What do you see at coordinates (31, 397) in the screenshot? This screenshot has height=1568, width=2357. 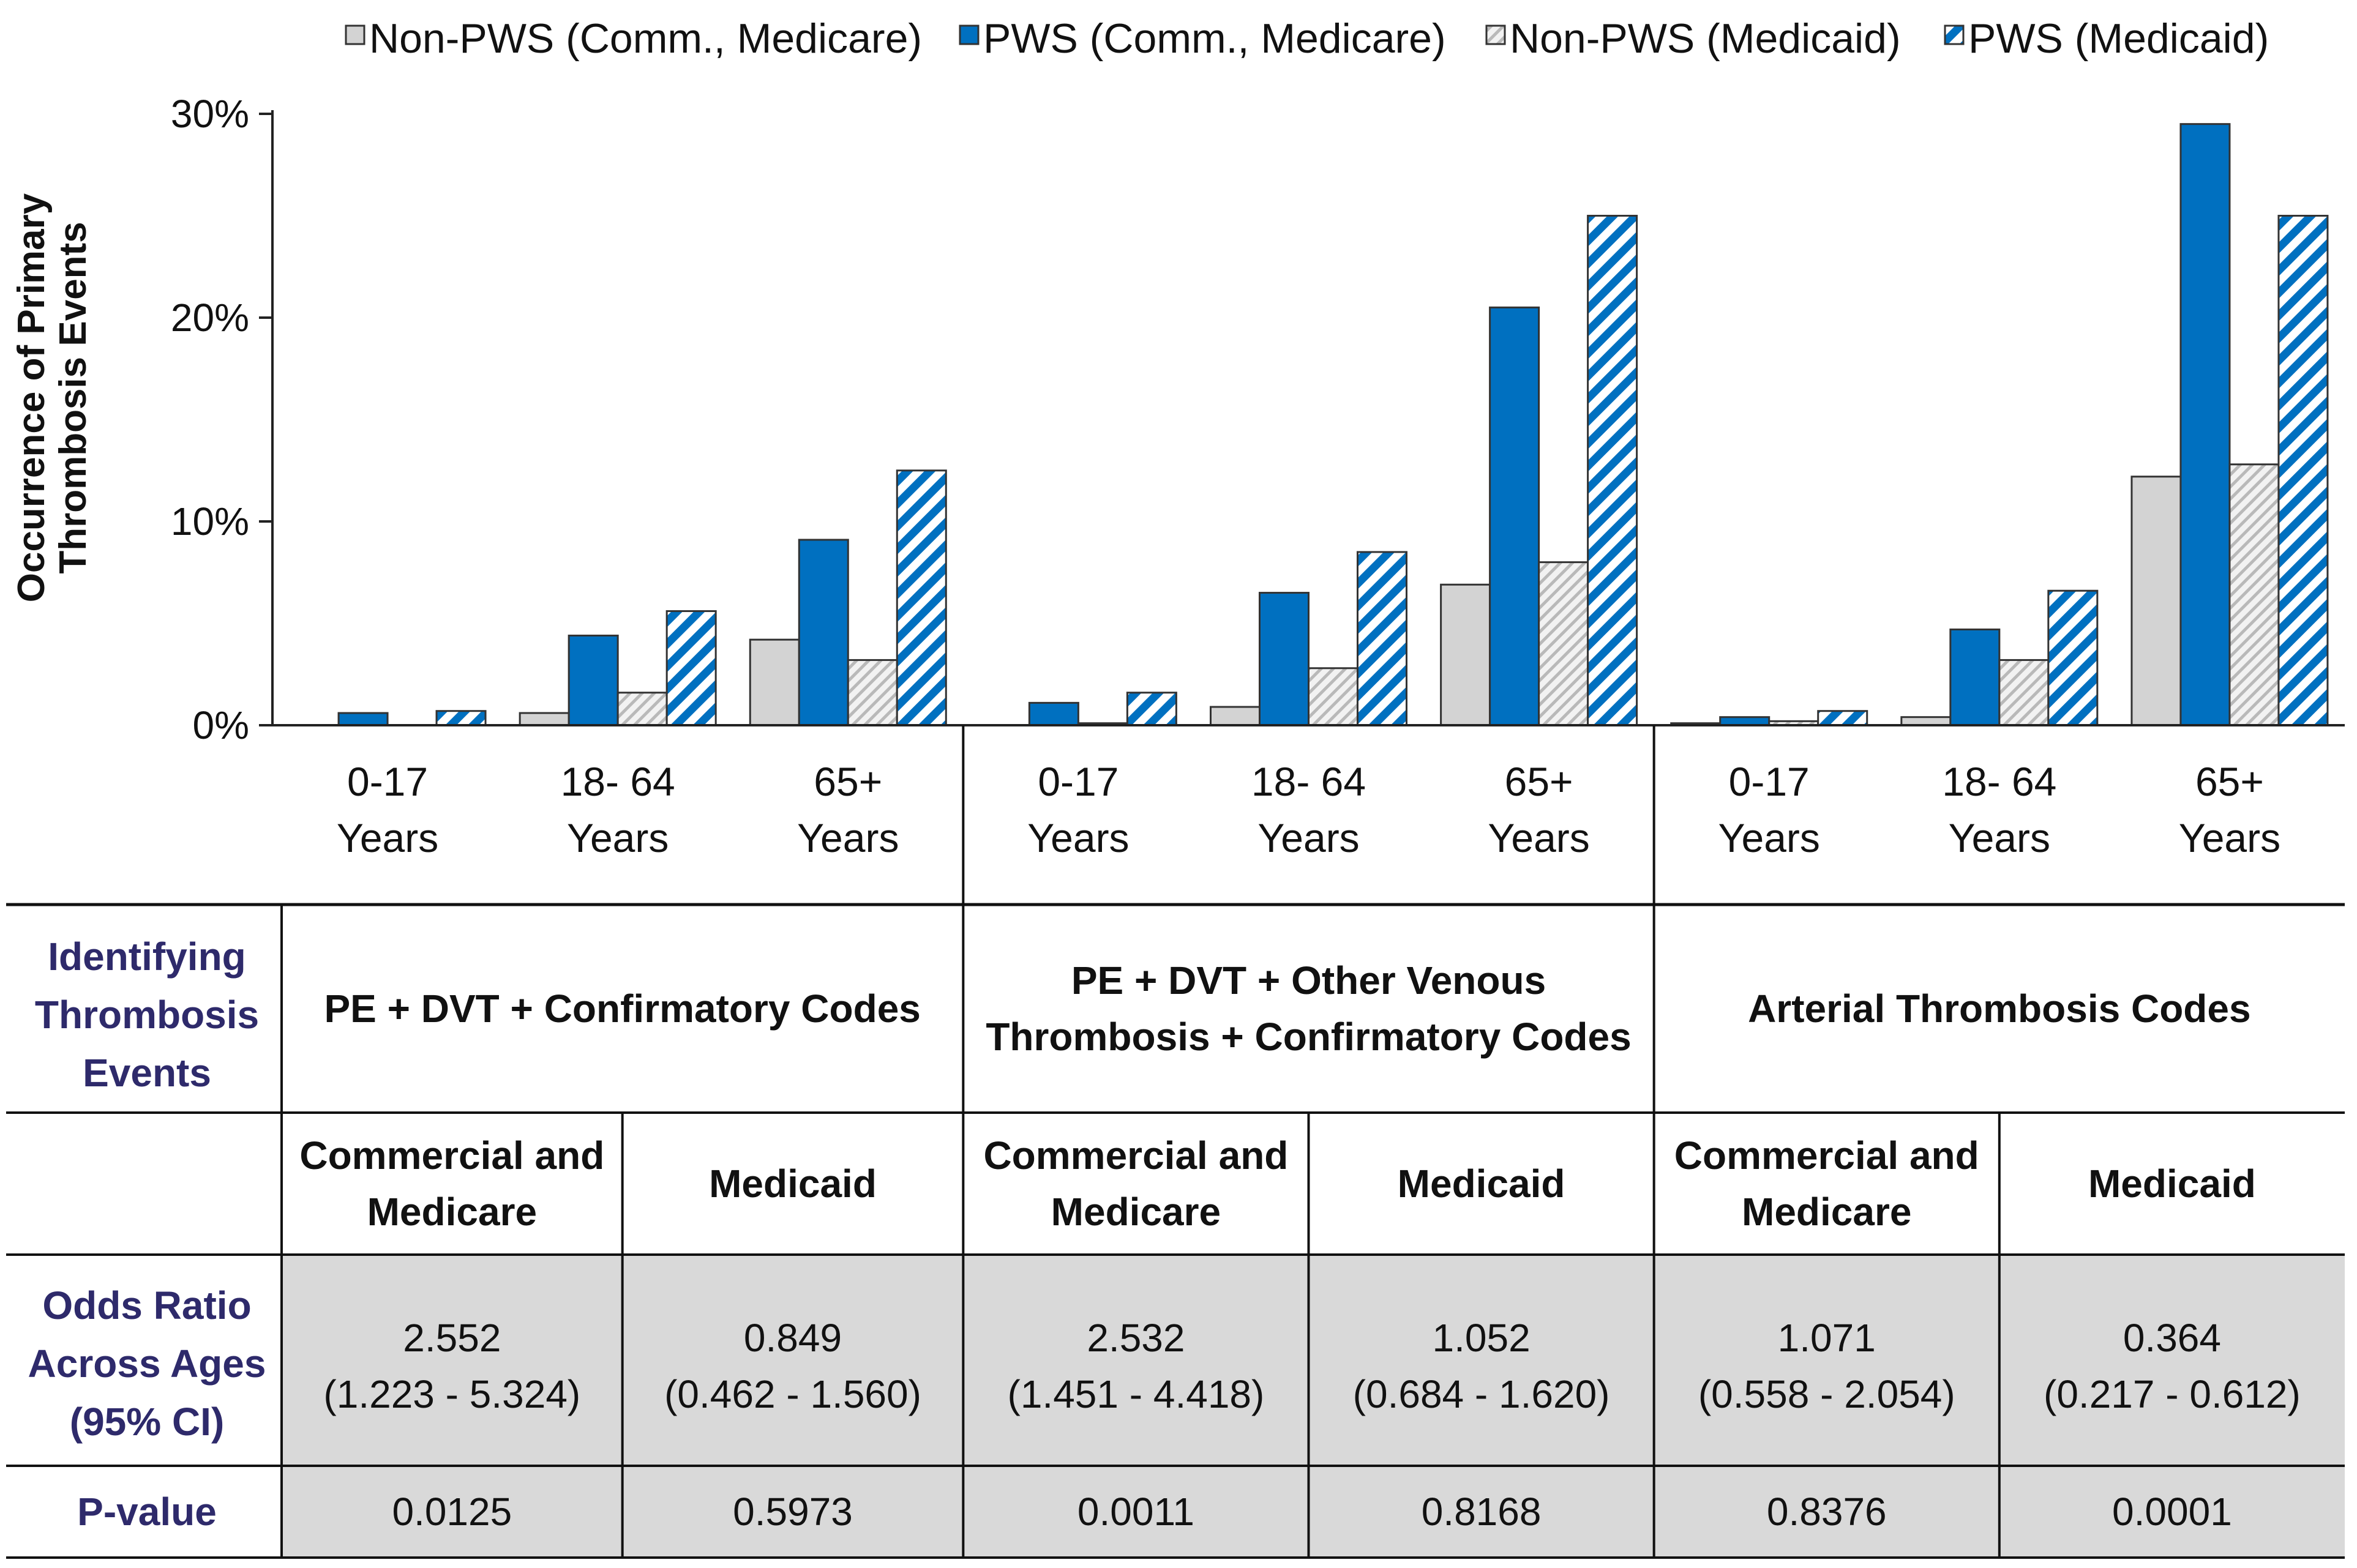 I see `y-axis-label: Occurrence of Primary` at bounding box center [31, 397].